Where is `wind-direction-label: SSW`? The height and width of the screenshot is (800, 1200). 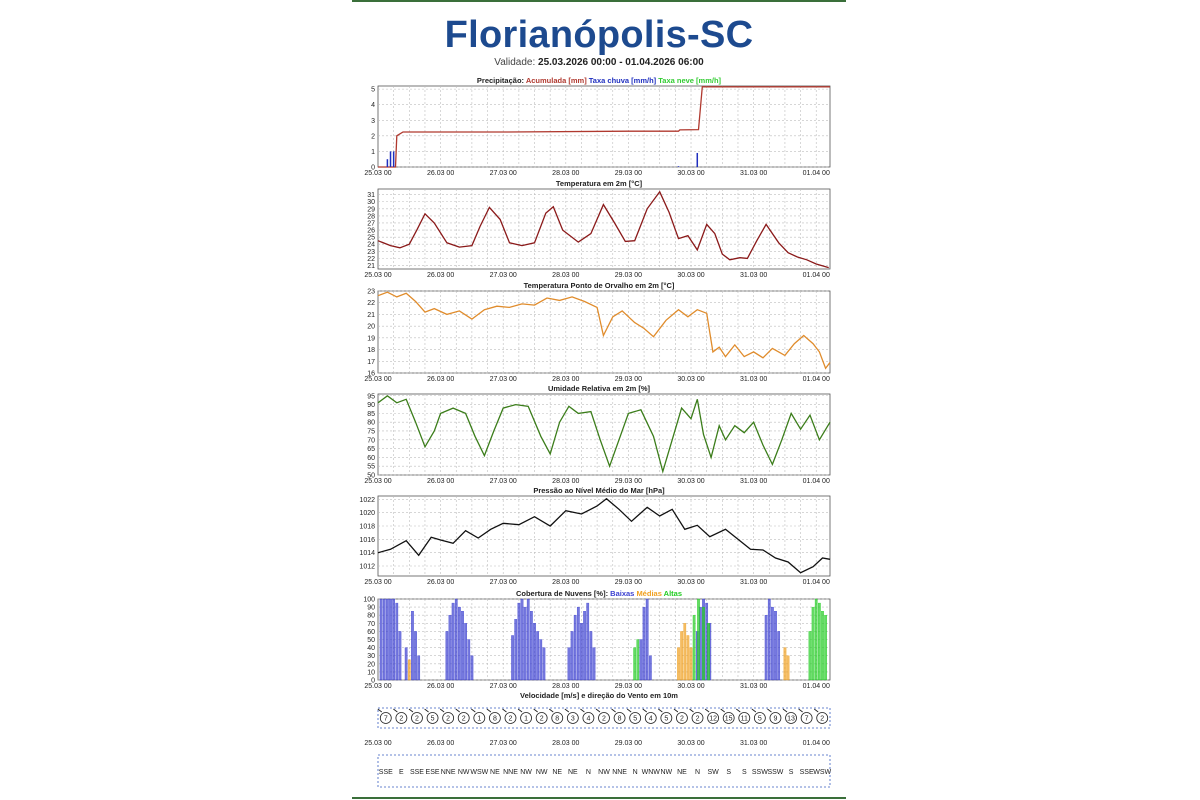 wind-direction-label: SSW is located at coordinates (775, 772).